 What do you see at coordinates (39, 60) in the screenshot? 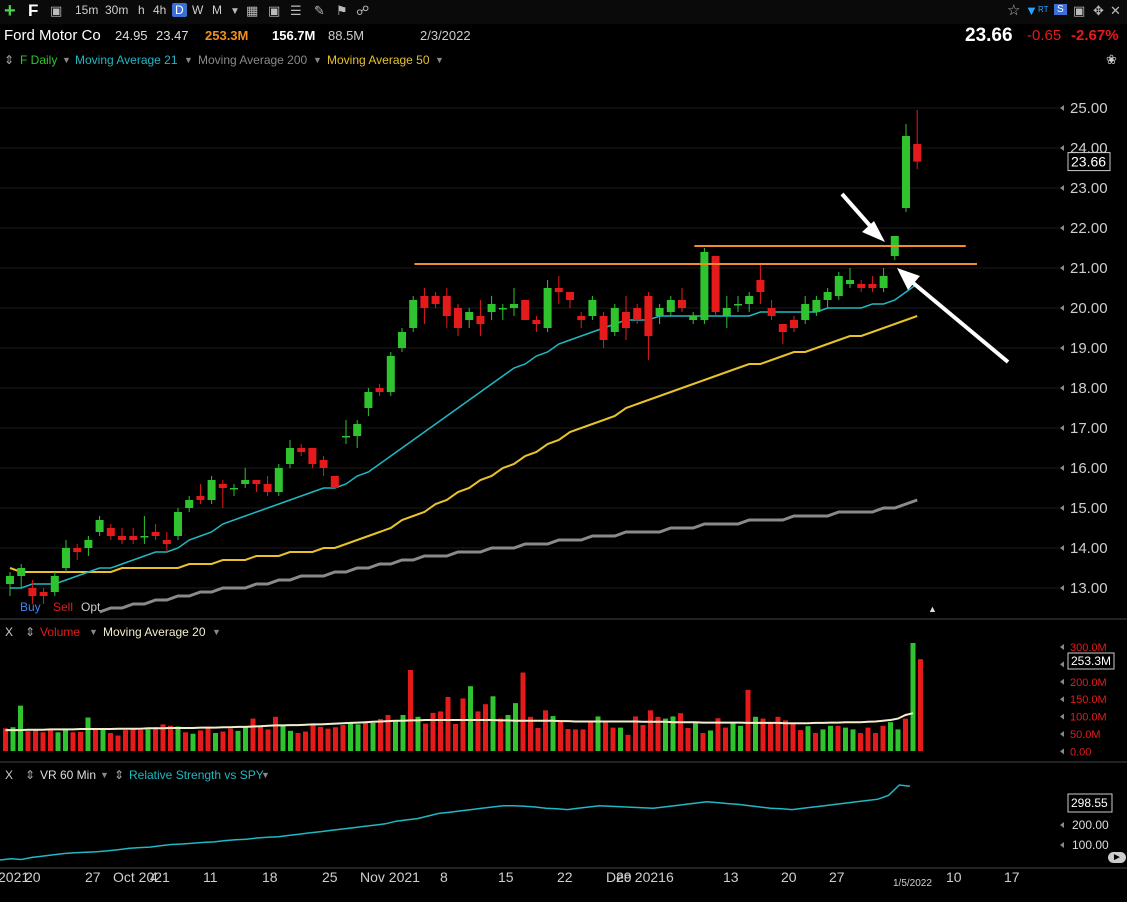
I see `legend-series: F Daily` at bounding box center [39, 60].